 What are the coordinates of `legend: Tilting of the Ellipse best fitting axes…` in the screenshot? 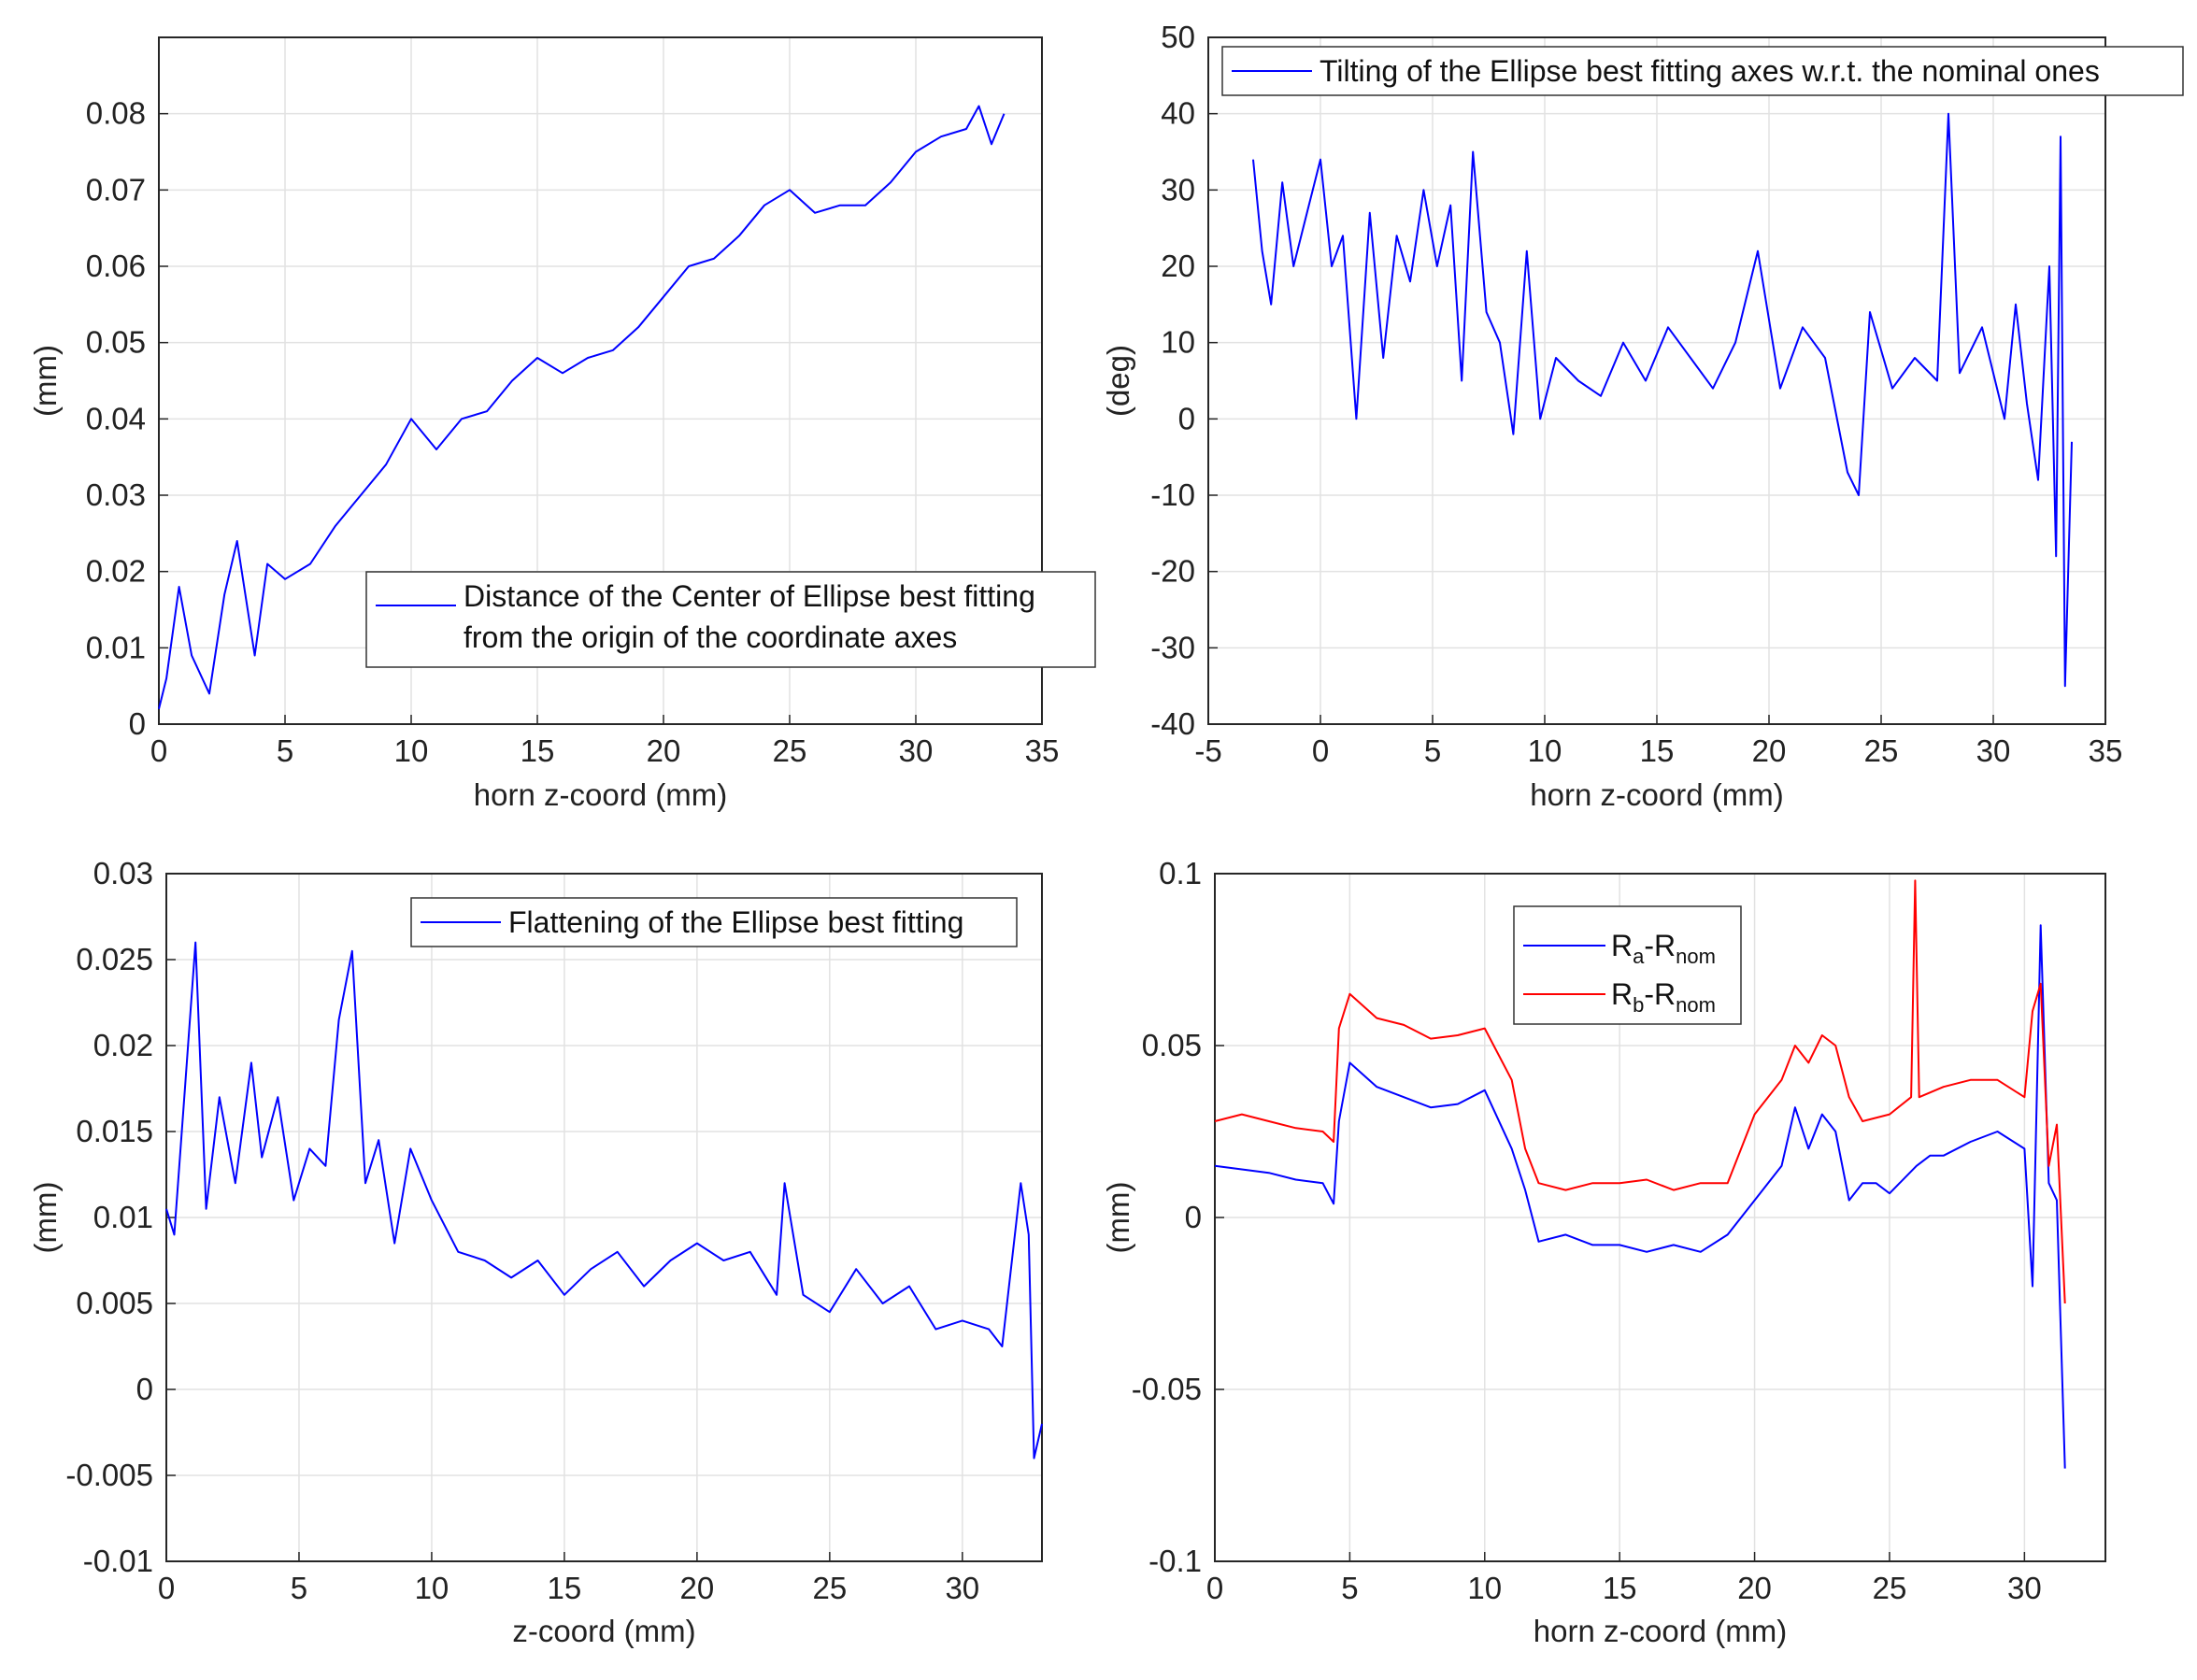 It's located at (1702, 71).